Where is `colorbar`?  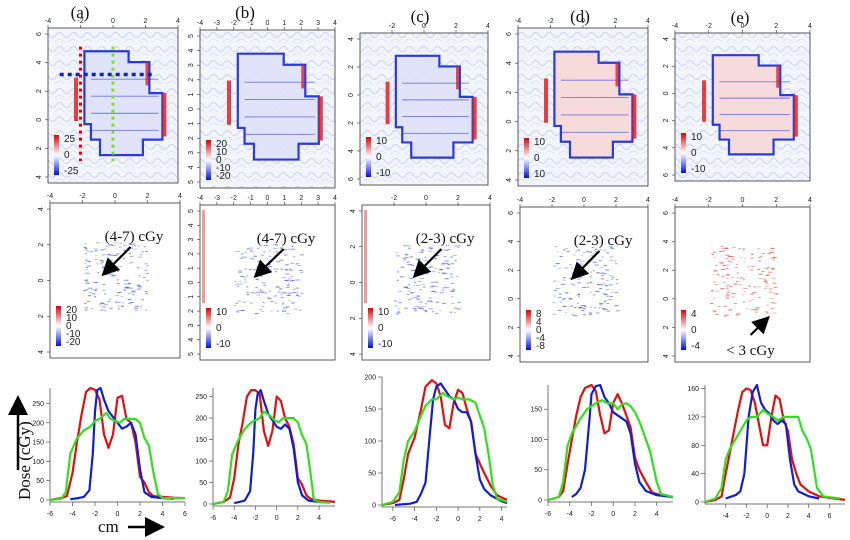
colorbar is located at coordinates (208, 160).